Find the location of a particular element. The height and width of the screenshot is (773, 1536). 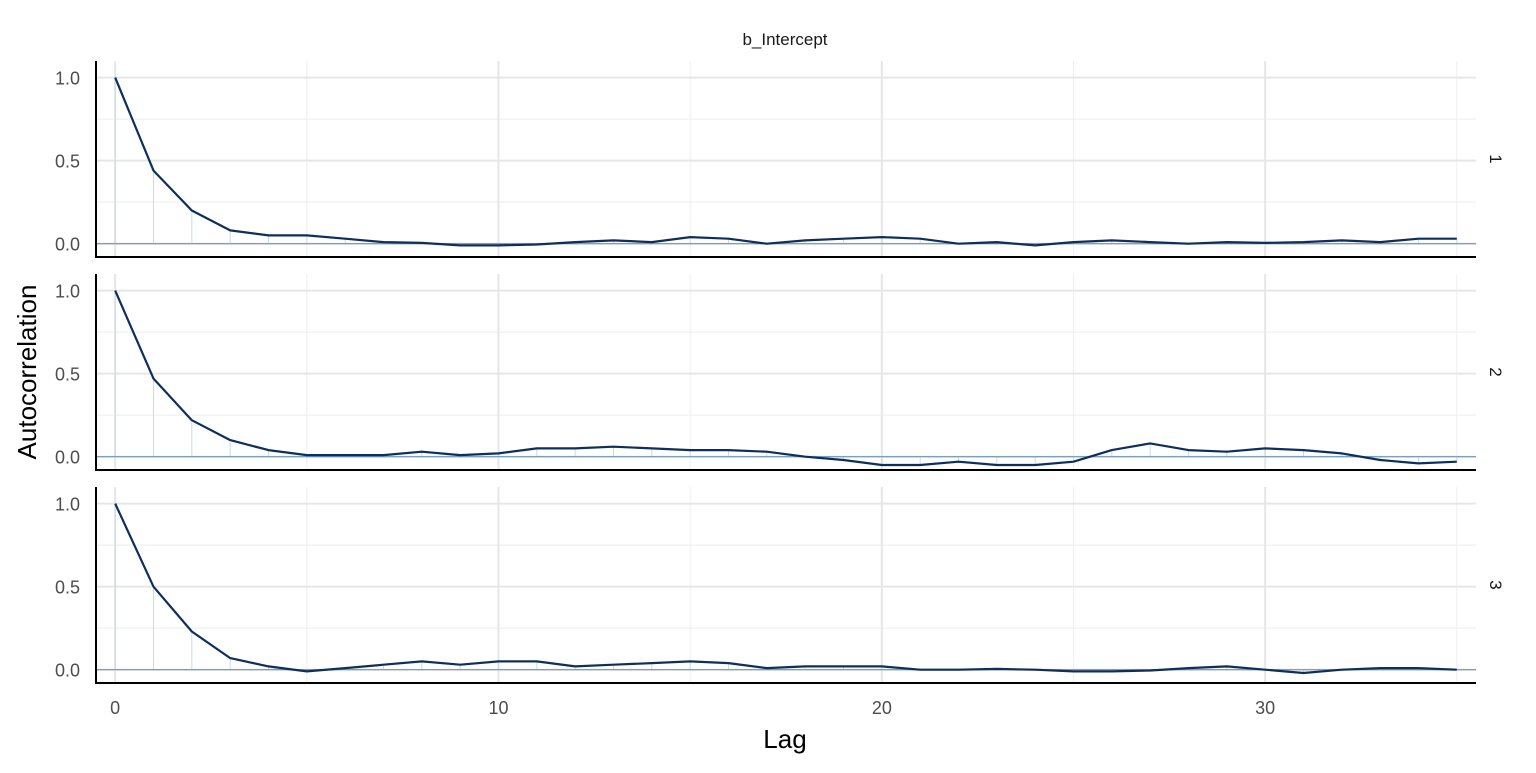

x-tick-label: 10 is located at coordinates (498, 708).